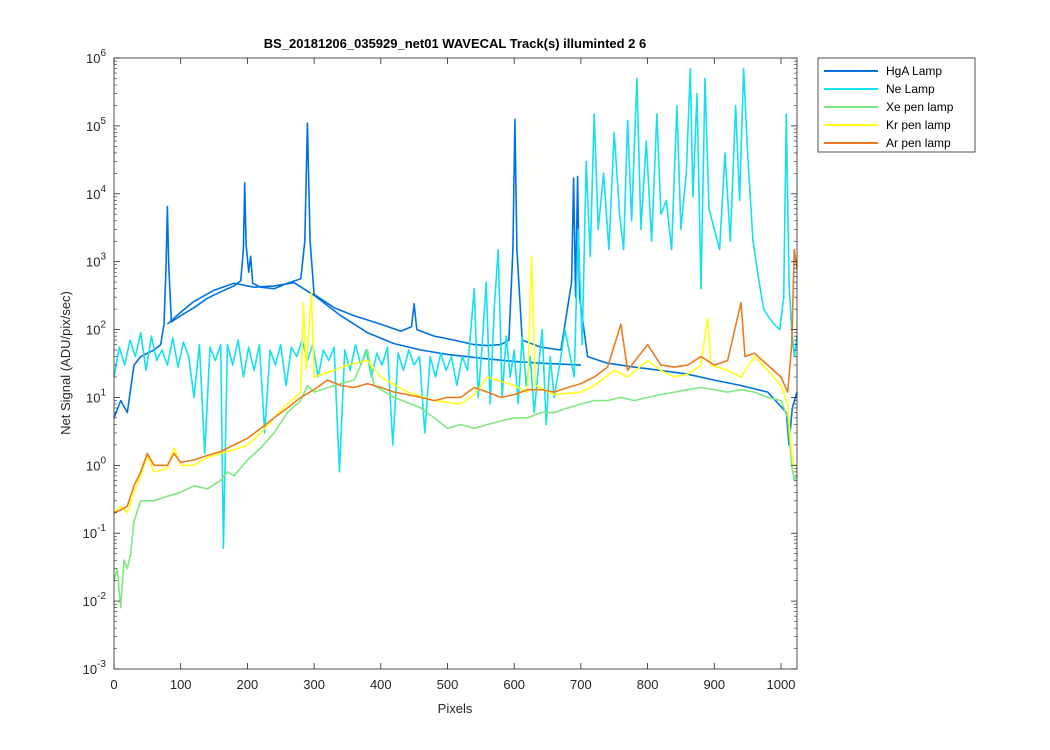 Image resolution: width=1050 pixels, height=750 pixels. What do you see at coordinates (95, 600) in the screenshot?
I see `y-tick-label: 10⁻²` at bounding box center [95, 600].